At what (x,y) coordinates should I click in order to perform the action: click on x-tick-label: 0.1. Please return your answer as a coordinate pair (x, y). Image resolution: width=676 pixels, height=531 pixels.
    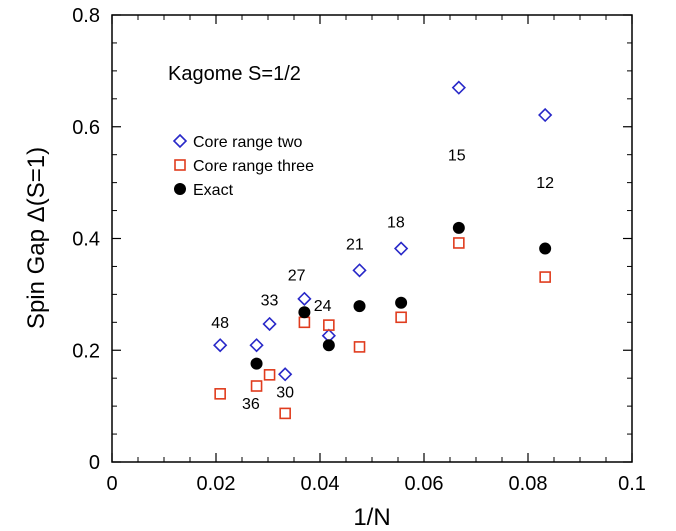
    Looking at the image, I should click on (632, 484).